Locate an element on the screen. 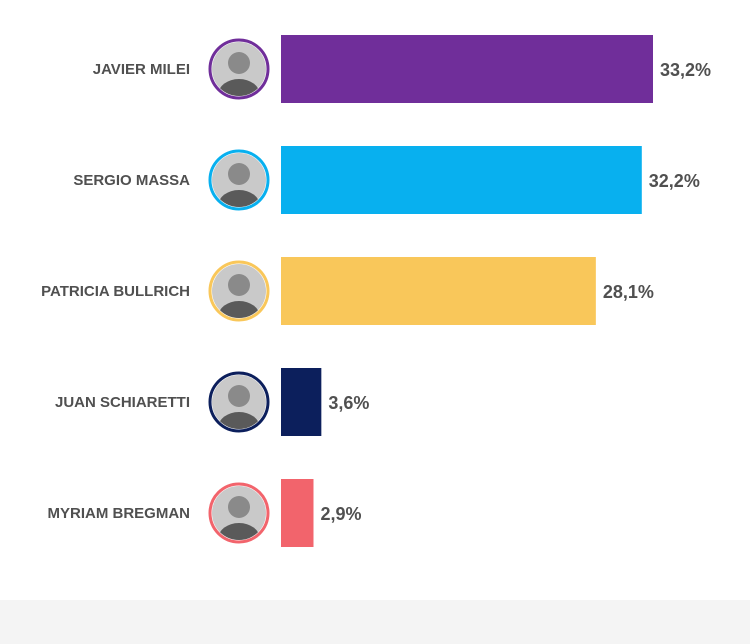  candidate-name-label: JUAN SCHIARETTI is located at coordinates (122, 402).